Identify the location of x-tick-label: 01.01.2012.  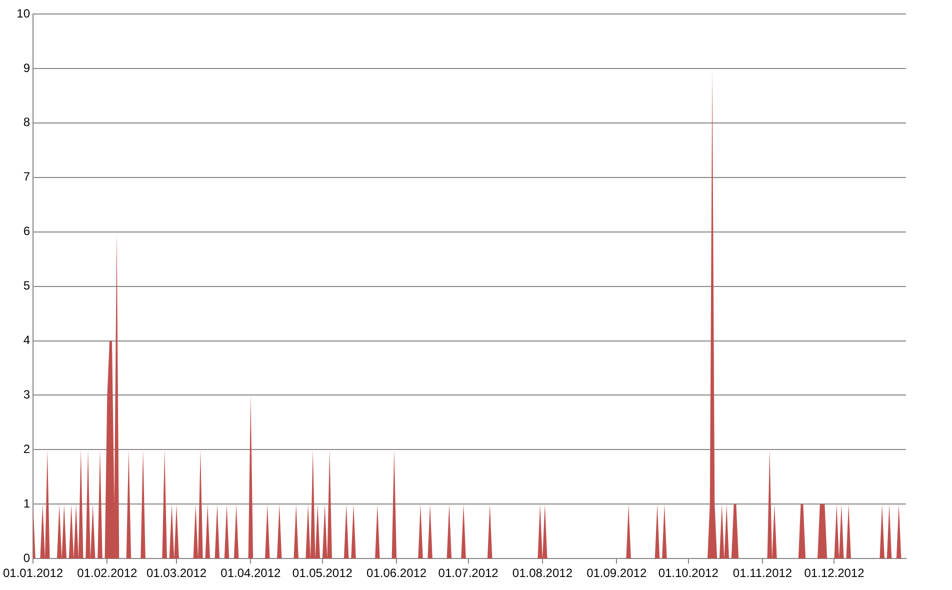
(33, 573).